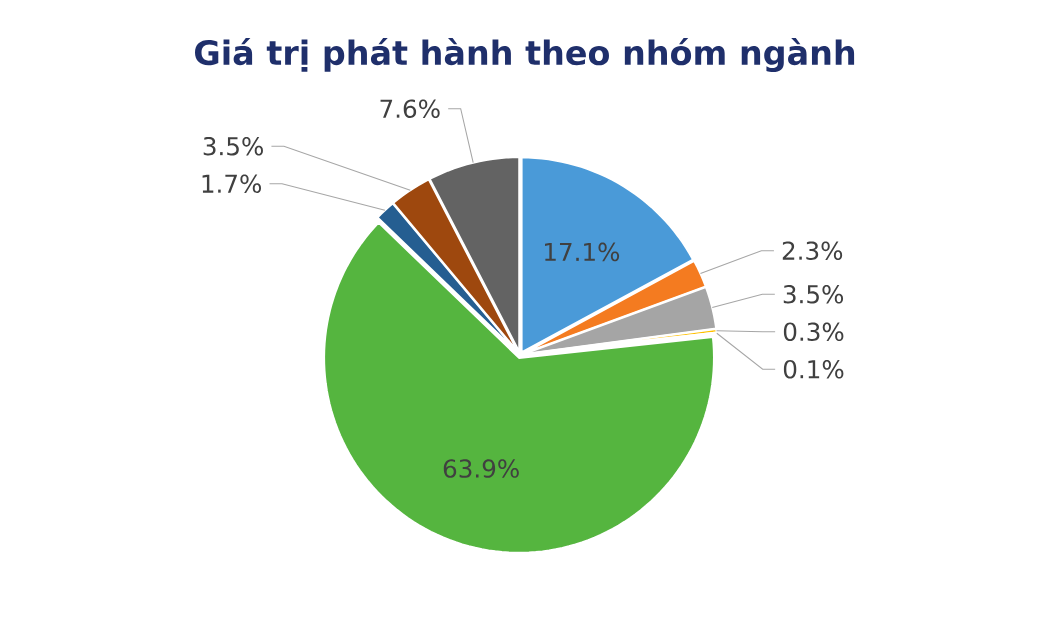  I want to click on data-label: 63.9%, so click(481, 468).